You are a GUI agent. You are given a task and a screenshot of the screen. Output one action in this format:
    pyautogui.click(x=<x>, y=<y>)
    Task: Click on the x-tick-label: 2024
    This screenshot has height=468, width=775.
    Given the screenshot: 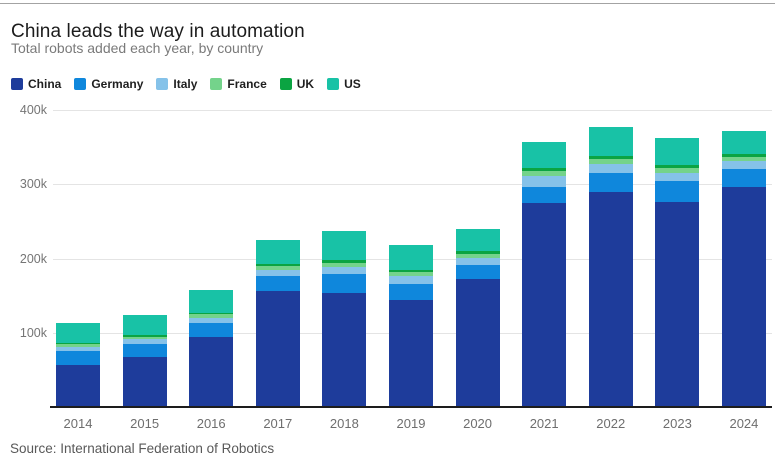 What is the action you would take?
    pyautogui.click(x=744, y=423)
    